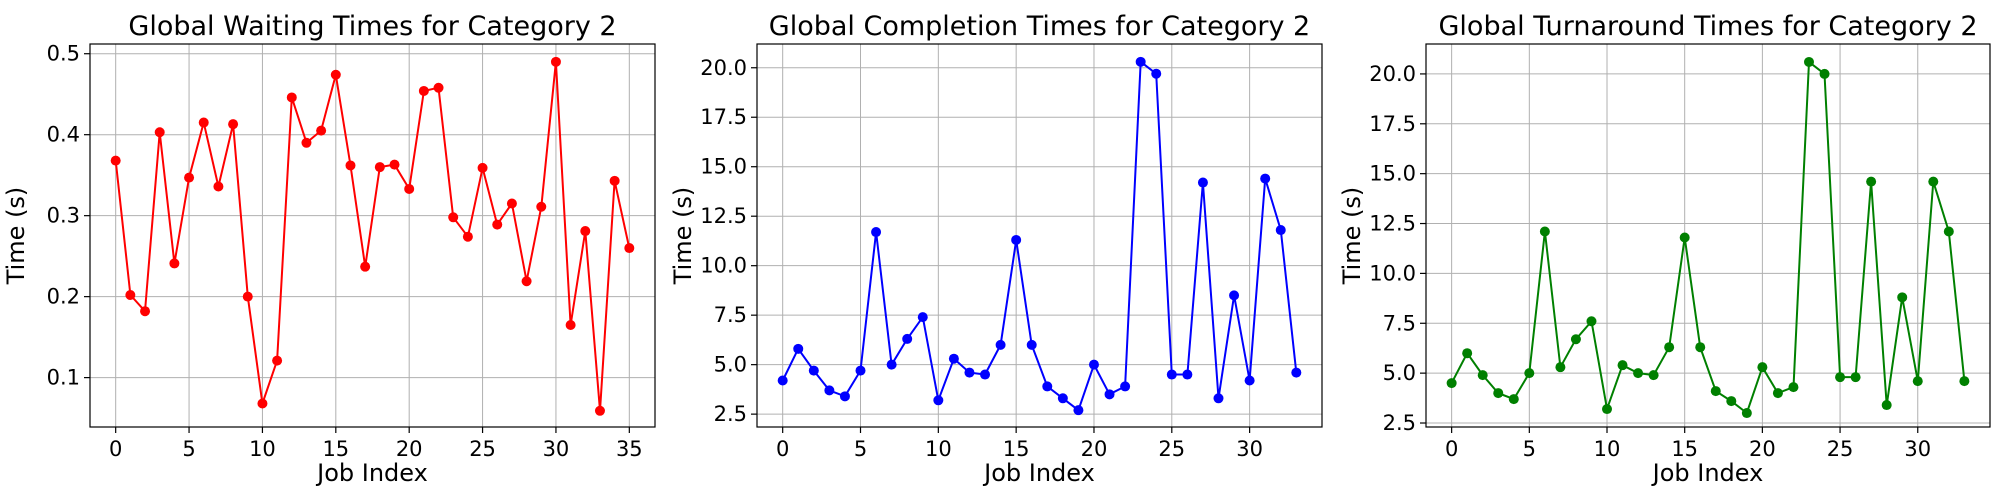 The image size is (2000, 500). I want to click on y-tick-label: 0.1, so click(63, 378).